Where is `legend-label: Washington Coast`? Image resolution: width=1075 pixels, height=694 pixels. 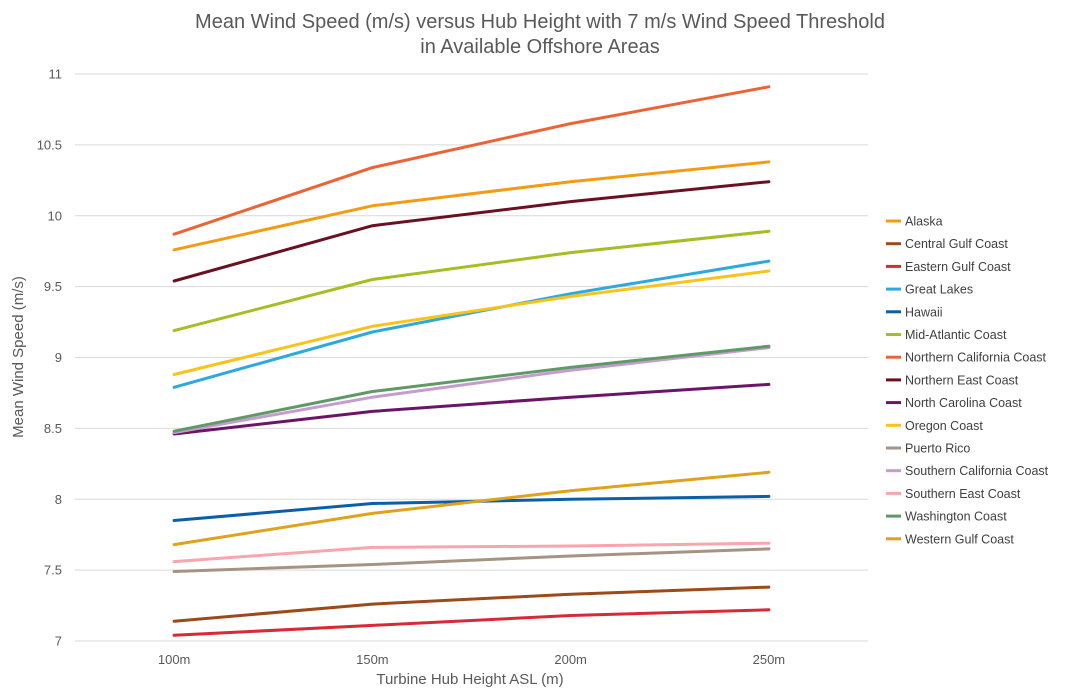 legend-label: Washington Coast is located at coordinates (956, 517).